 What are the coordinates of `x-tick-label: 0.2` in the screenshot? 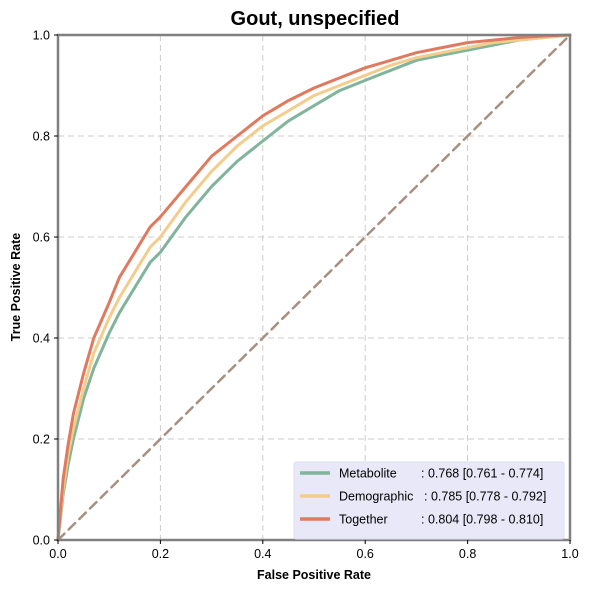 It's located at (160, 554).